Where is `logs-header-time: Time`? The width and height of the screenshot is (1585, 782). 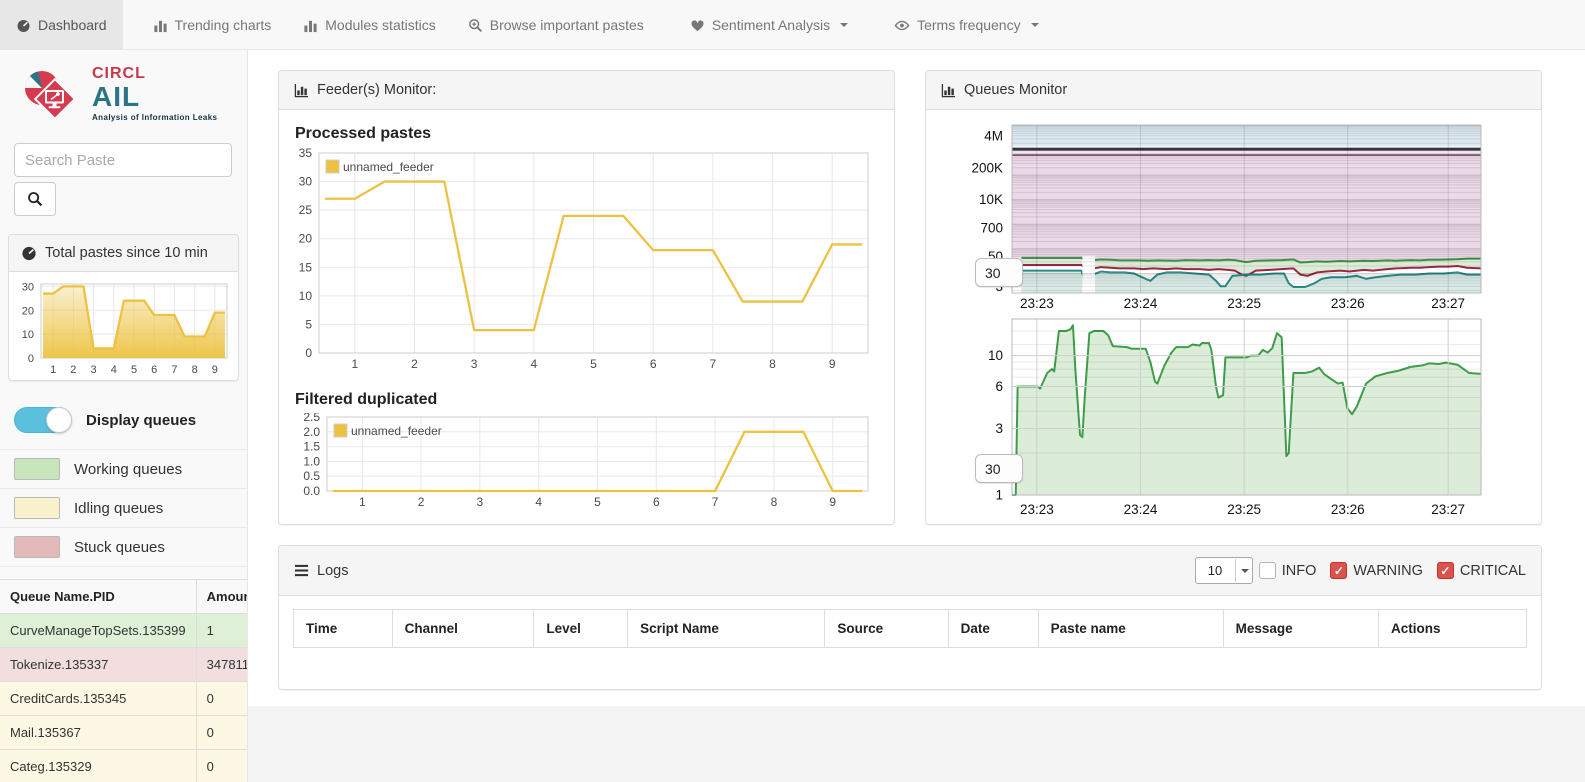
logs-header-time: Time is located at coordinates (343, 628).